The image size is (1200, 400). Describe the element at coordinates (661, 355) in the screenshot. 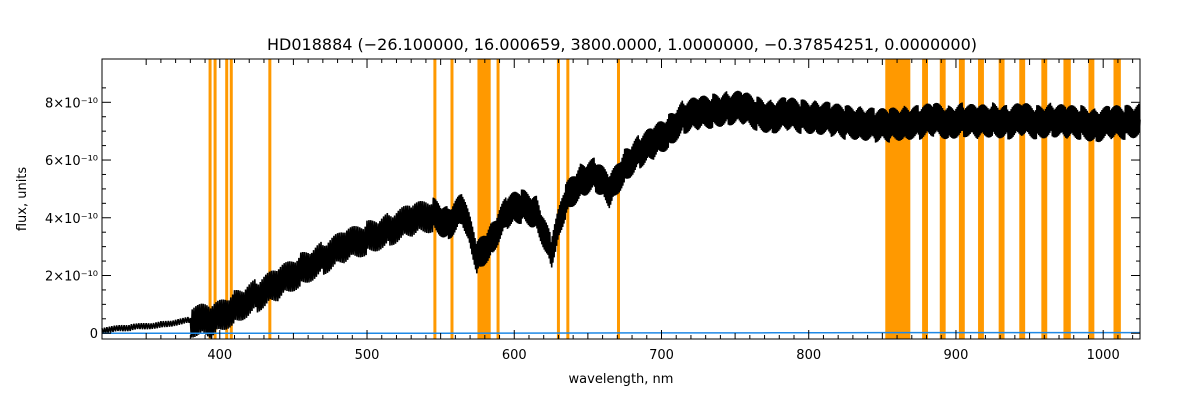

I see `x-tick-label: 700` at that location.